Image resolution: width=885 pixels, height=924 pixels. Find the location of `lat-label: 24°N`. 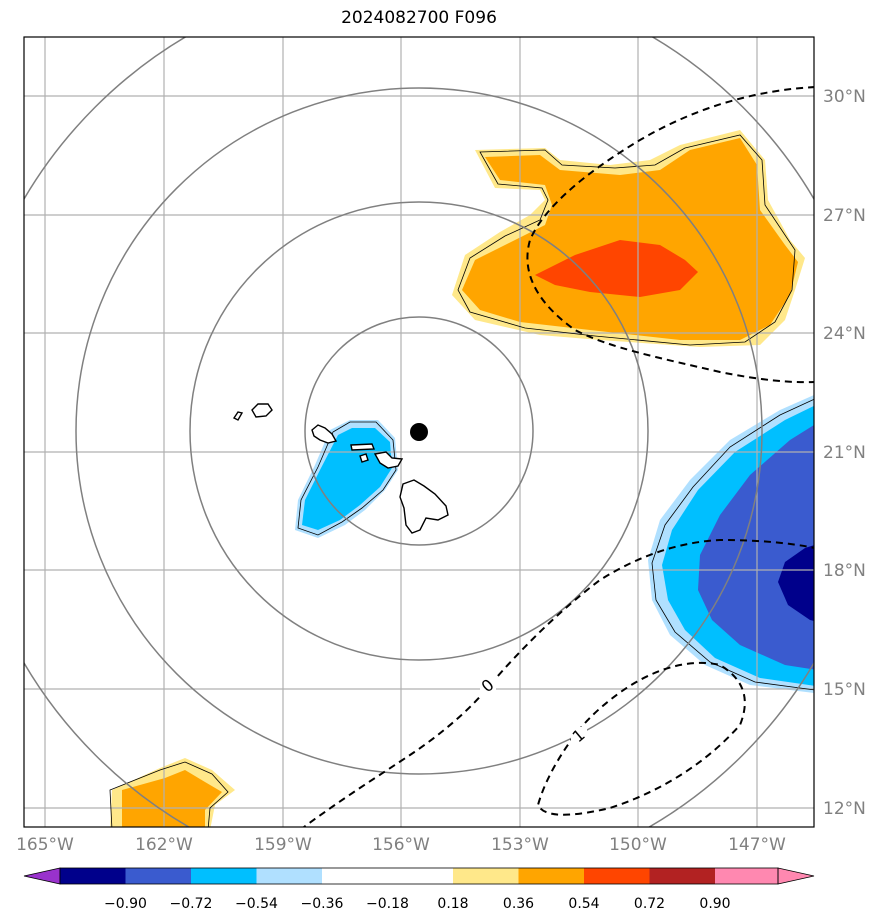

lat-label: 24°N is located at coordinates (844, 334).